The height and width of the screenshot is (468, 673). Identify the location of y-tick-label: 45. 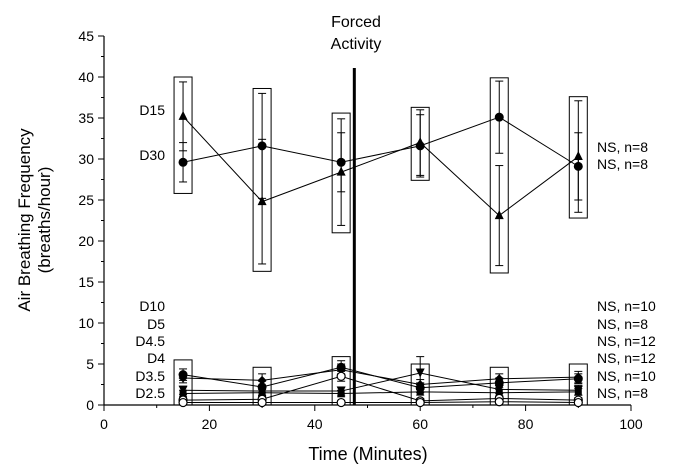
(86, 36).